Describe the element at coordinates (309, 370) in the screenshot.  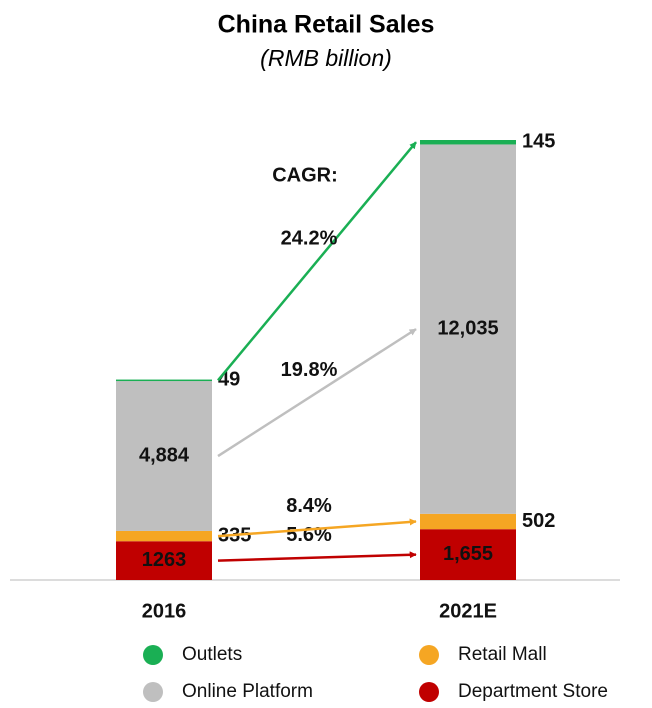
I see `cagr-label: 19.8%` at that location.